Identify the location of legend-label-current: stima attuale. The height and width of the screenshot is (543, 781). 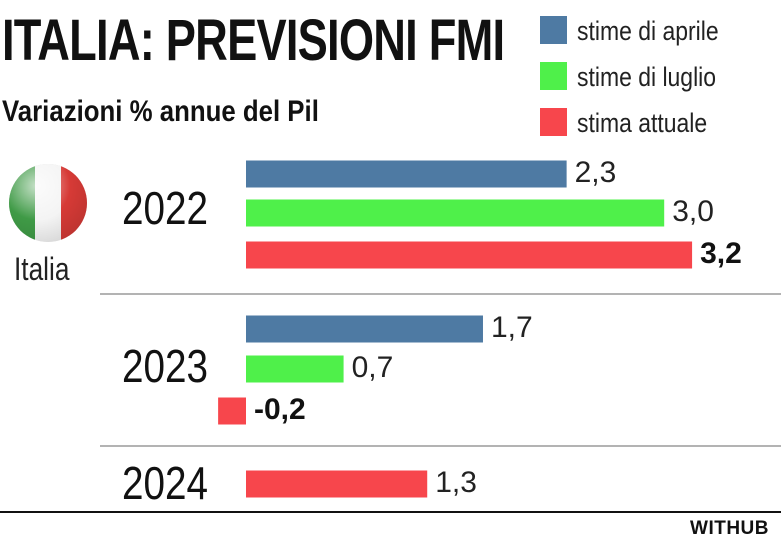
(642, 123).